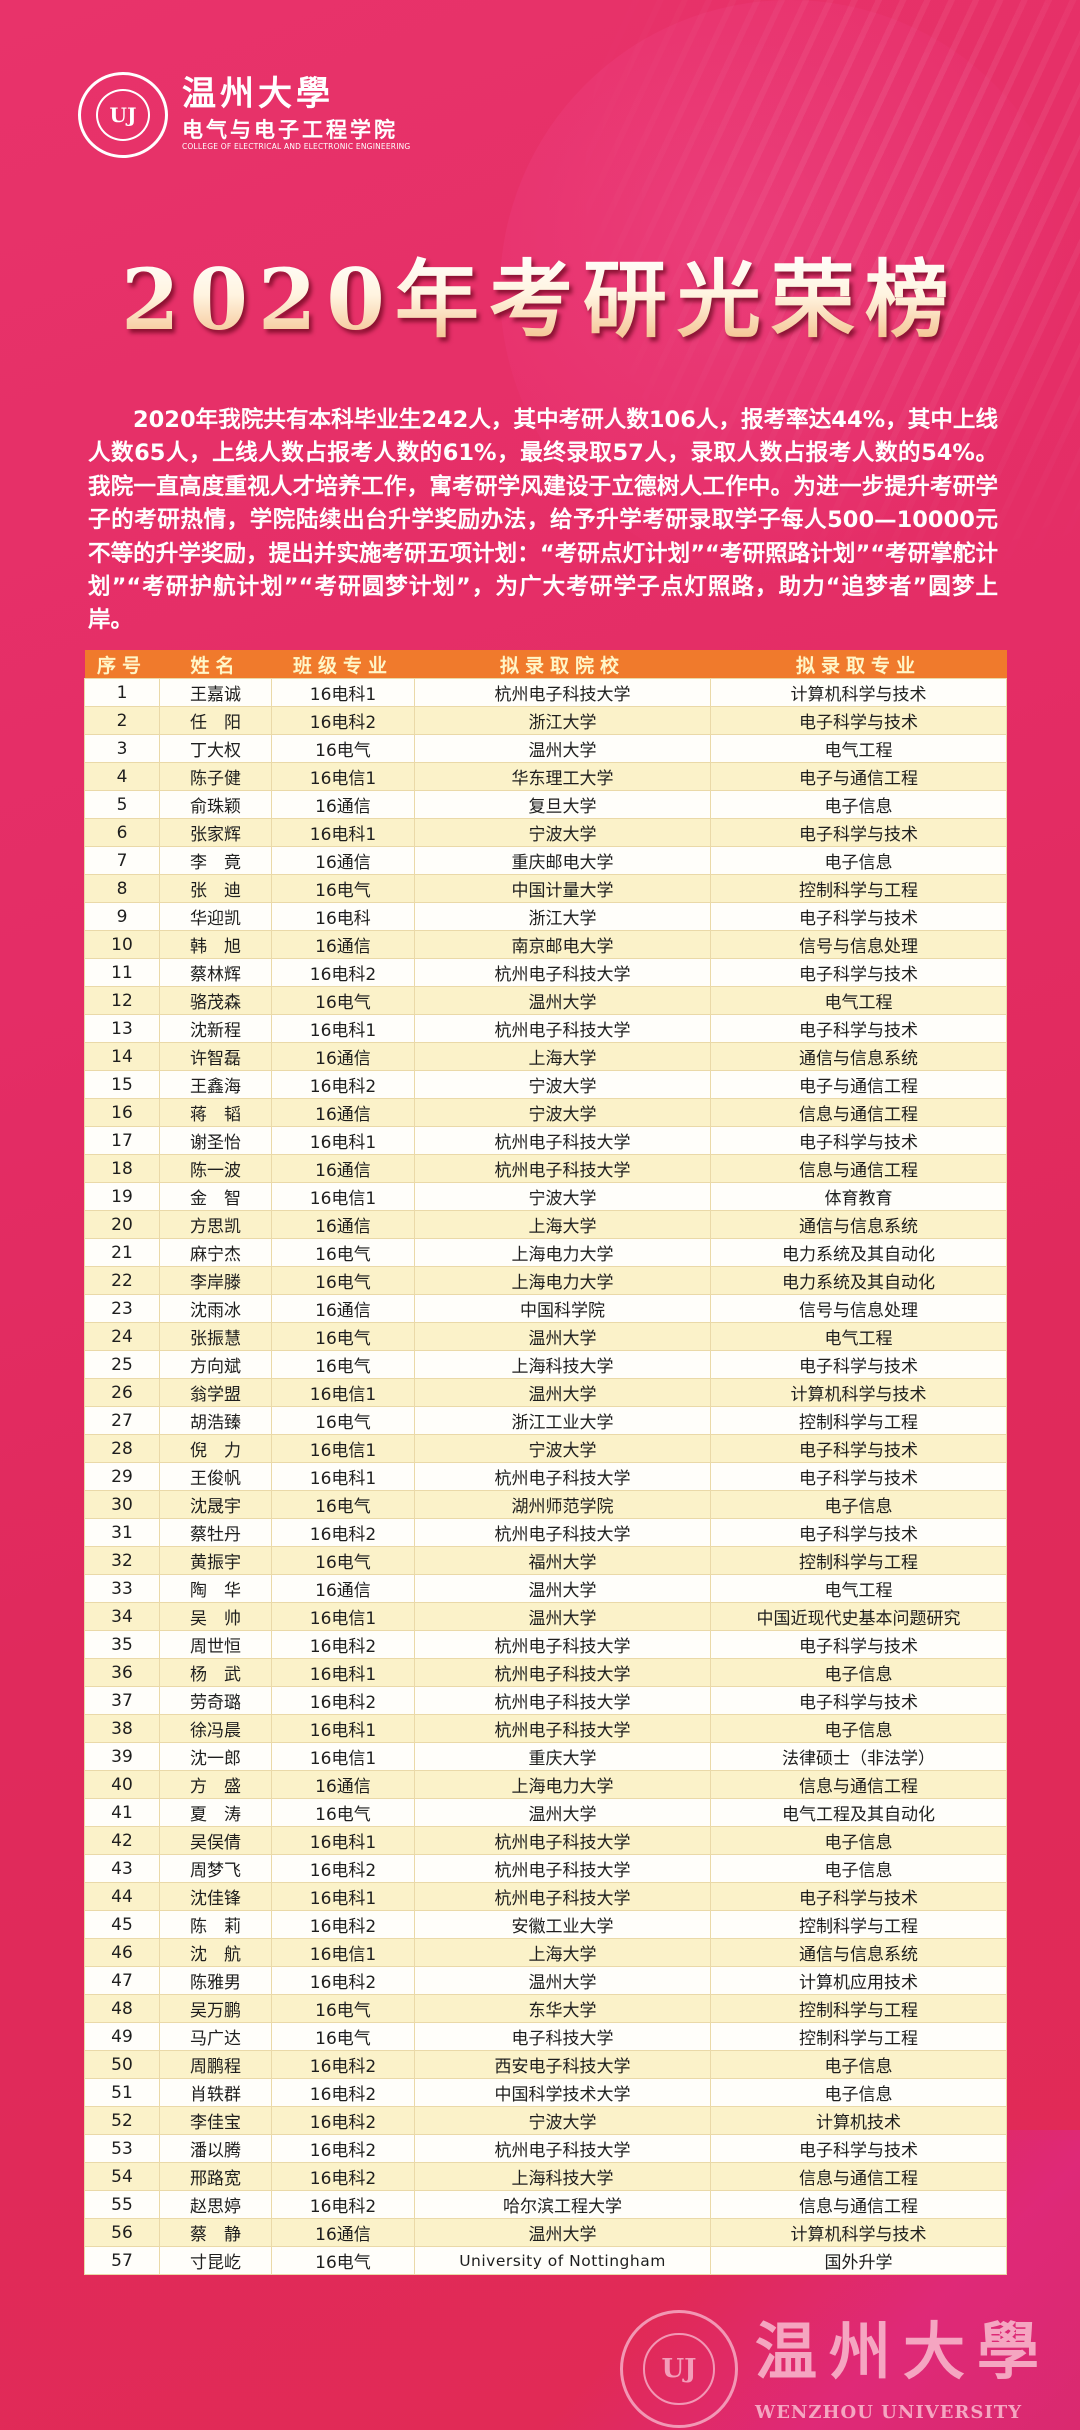  What do you see at coordinates (545, 972) in the screenshot?
I see `table-row: 11 蔡林辉 16电科2 杭州电子科技大学 电子科学与技术` at bounding box center [545, 972].